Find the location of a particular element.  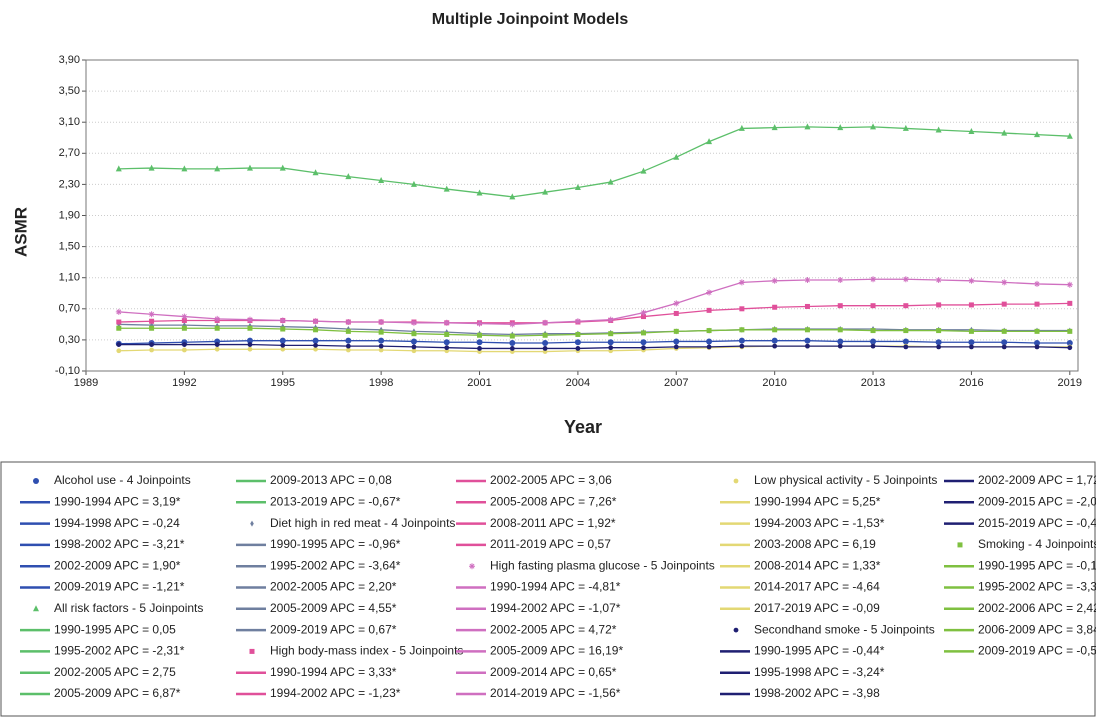

x-tick-label: 1998 is located at coordinates (381, 383).